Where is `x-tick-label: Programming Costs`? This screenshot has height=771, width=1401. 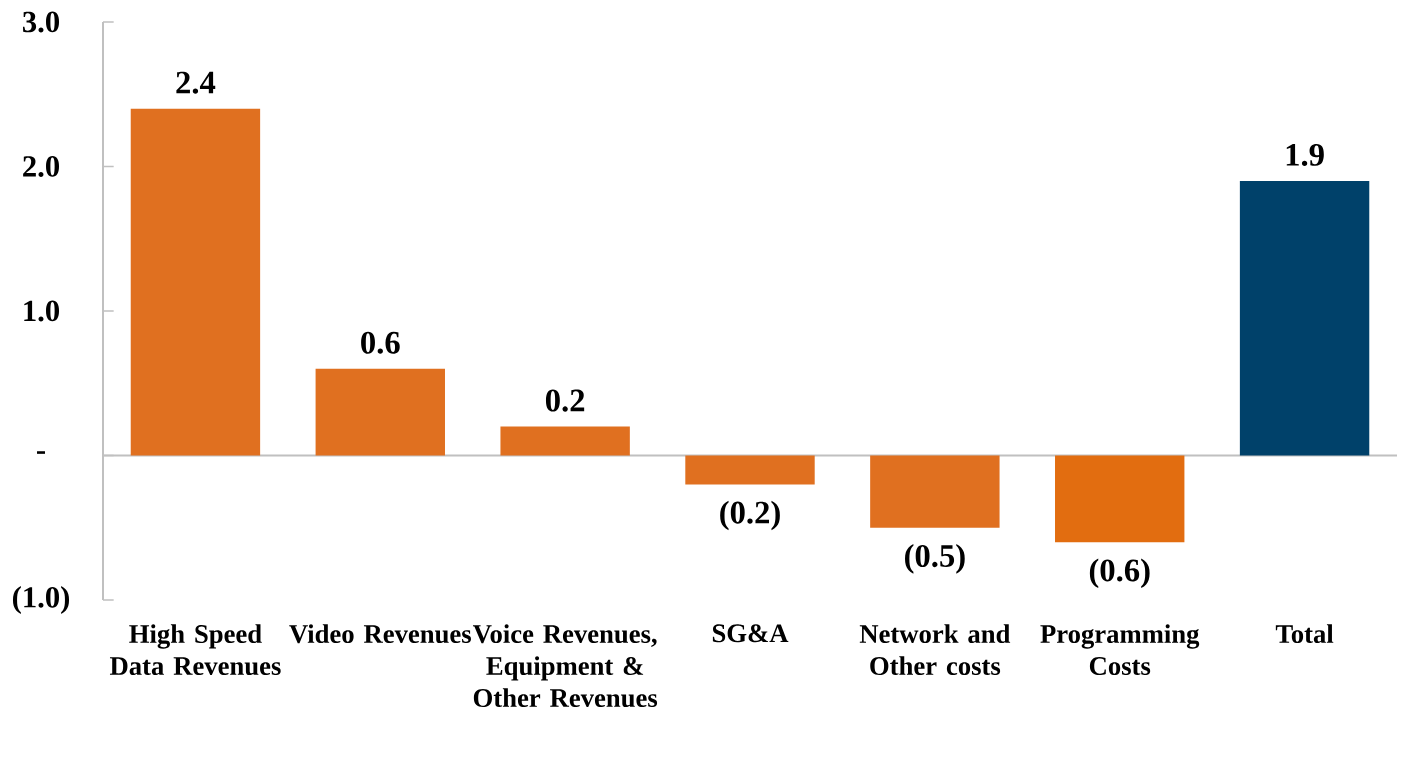
x-tick-label: Programming Costs is located at coordinates (1120, 650).